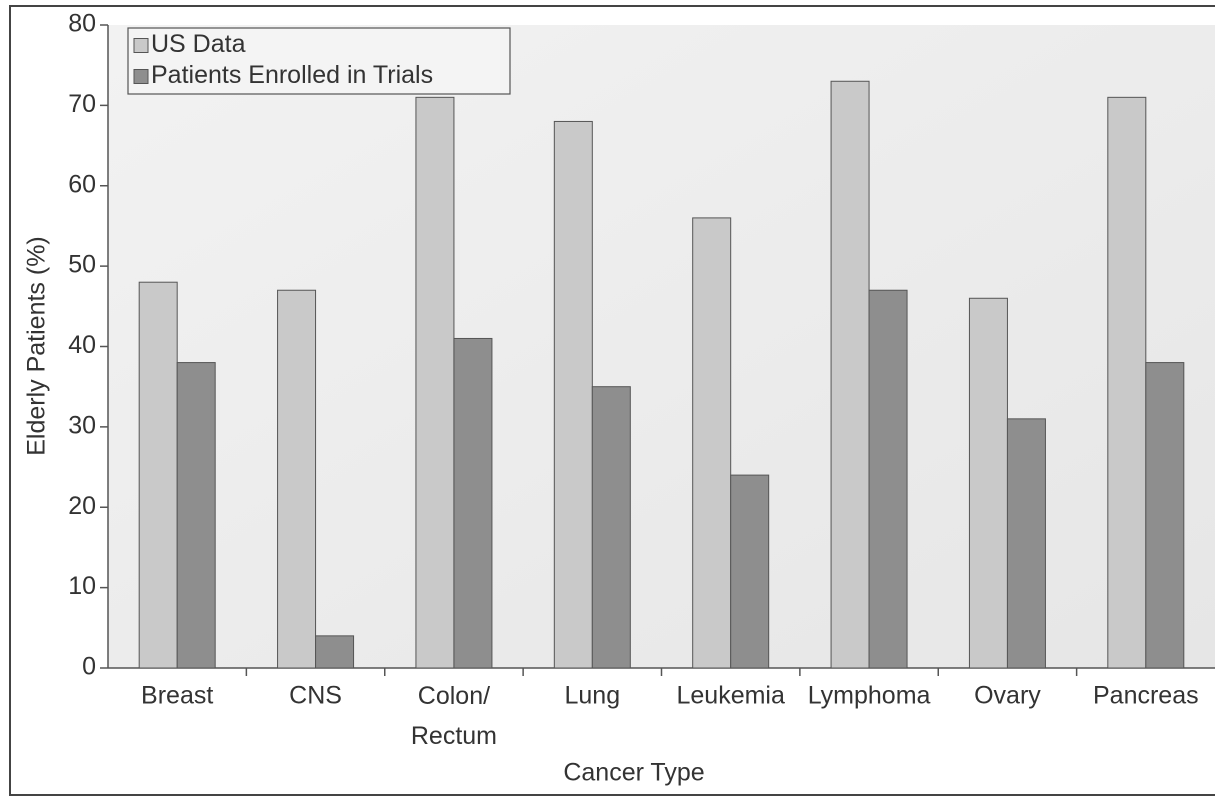  I want to click on y-tick-label: 80, so click(82, 24).